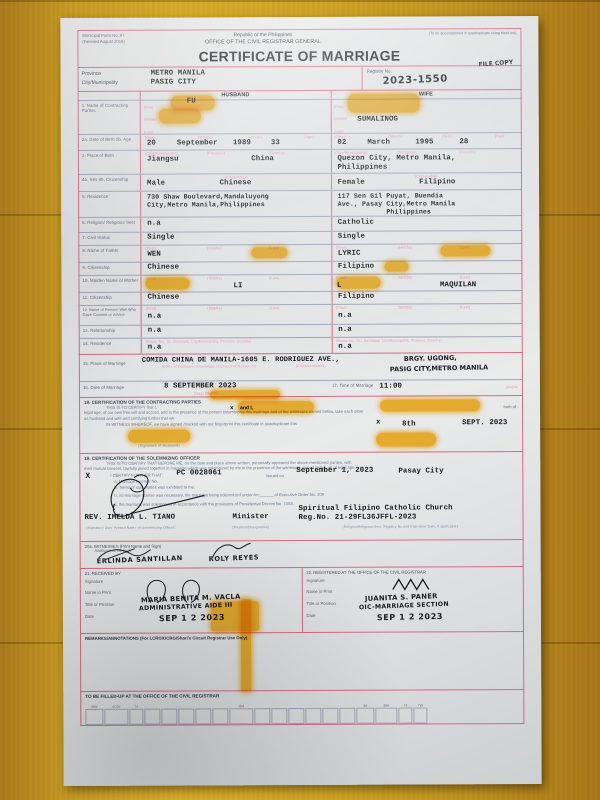  Describe the element at coordinates (378, 119) in the screenshot. I see `wife-last-name: SUMALINOG` at that location.